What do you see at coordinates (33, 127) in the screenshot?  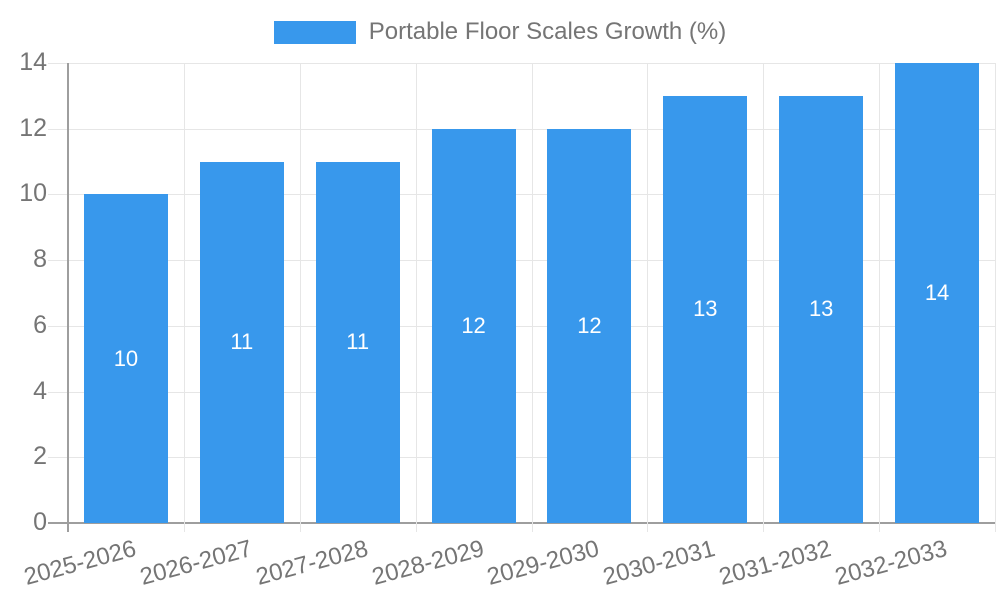 I see `y-tick-label: 12` at bounding box center [33, 127].